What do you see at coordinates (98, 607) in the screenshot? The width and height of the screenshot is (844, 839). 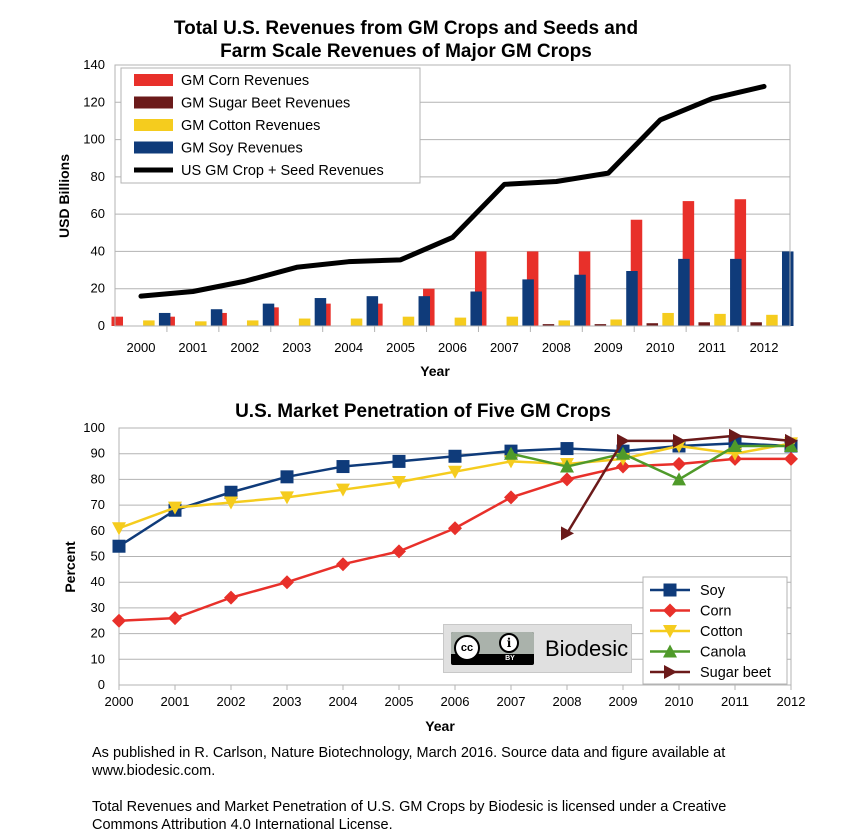 I see `penetration-y-tick-label: 30` at bounding box center [98, 607].